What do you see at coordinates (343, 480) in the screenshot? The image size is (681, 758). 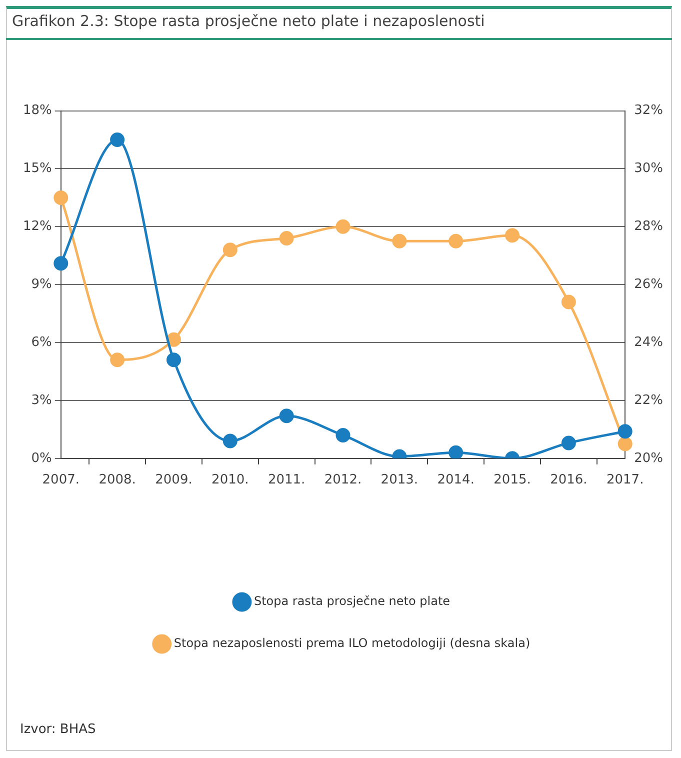 I see `x-tick-label: 2012.` at bounding box center [343, 480].